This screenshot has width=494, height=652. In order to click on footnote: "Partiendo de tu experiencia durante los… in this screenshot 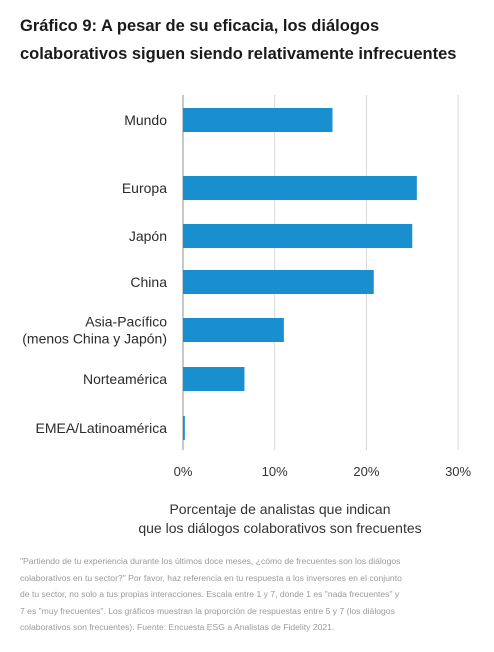, I will do `click(249, 594)`.